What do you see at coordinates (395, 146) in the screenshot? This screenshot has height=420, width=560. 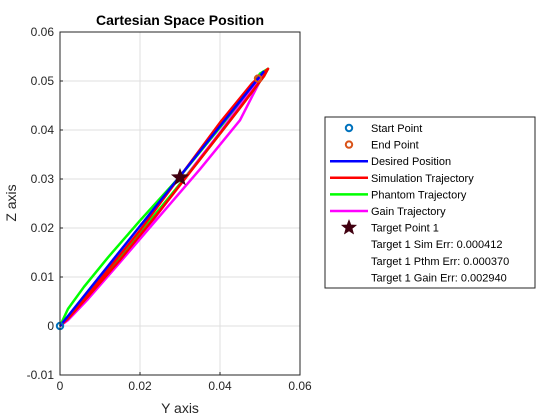 I see `legend-1-label: End Point` at bounding box center [395, 146].